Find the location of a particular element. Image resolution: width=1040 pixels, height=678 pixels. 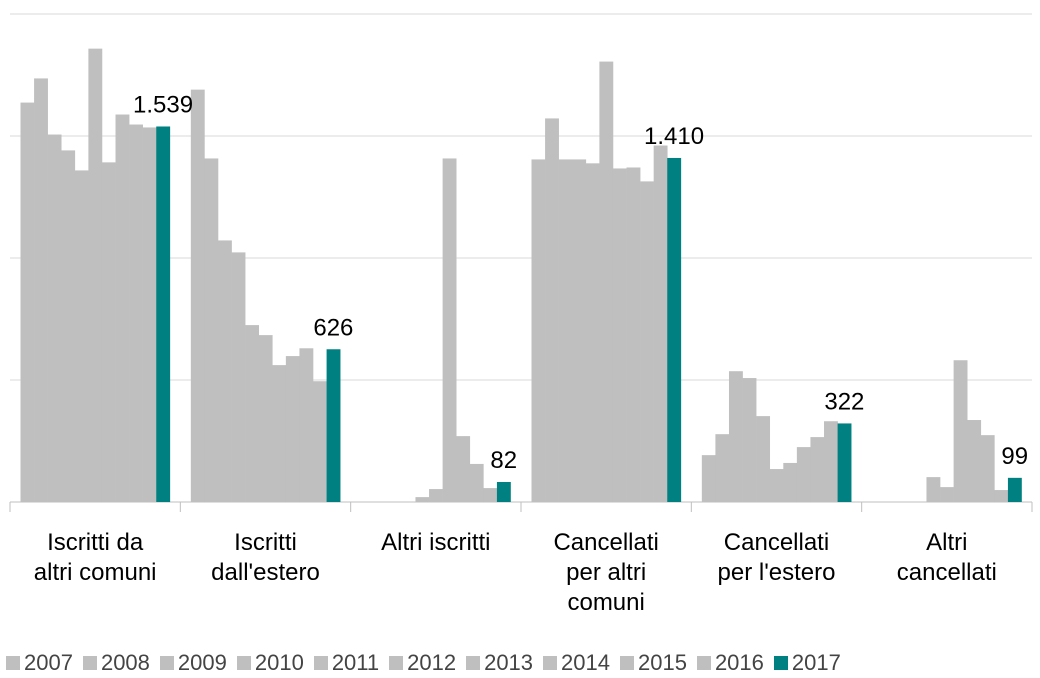

legend-item: 2013 is located at coordinates (499, 663).